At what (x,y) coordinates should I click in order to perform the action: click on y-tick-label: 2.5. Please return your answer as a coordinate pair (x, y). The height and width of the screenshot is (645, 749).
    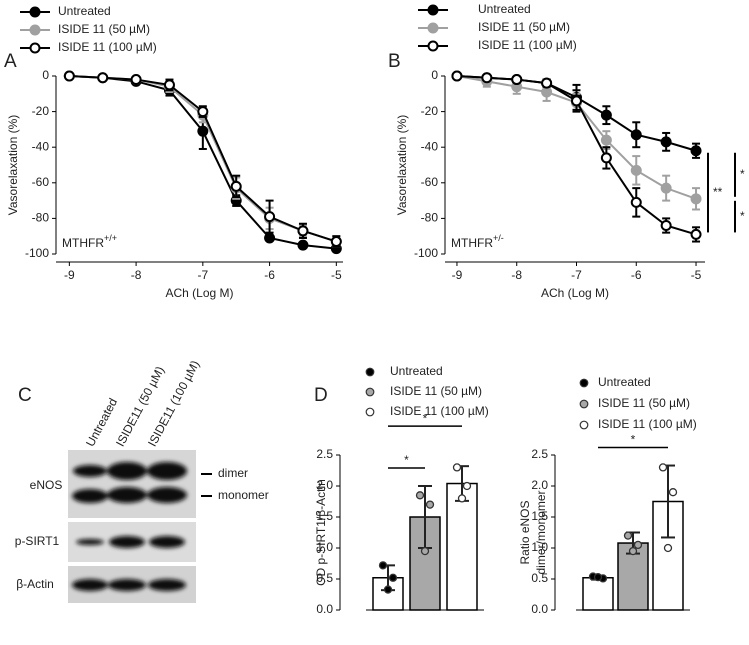
    Looking at the image, I should click on (324, 454).